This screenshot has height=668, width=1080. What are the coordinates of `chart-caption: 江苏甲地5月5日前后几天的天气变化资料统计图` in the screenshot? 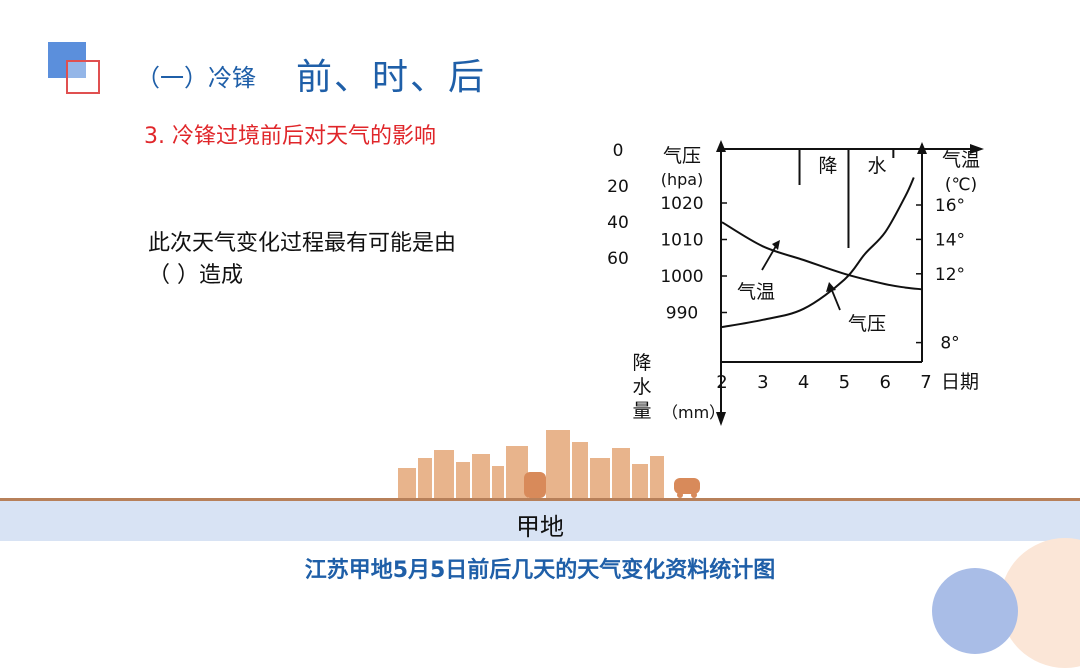 It's located at (540, 570).